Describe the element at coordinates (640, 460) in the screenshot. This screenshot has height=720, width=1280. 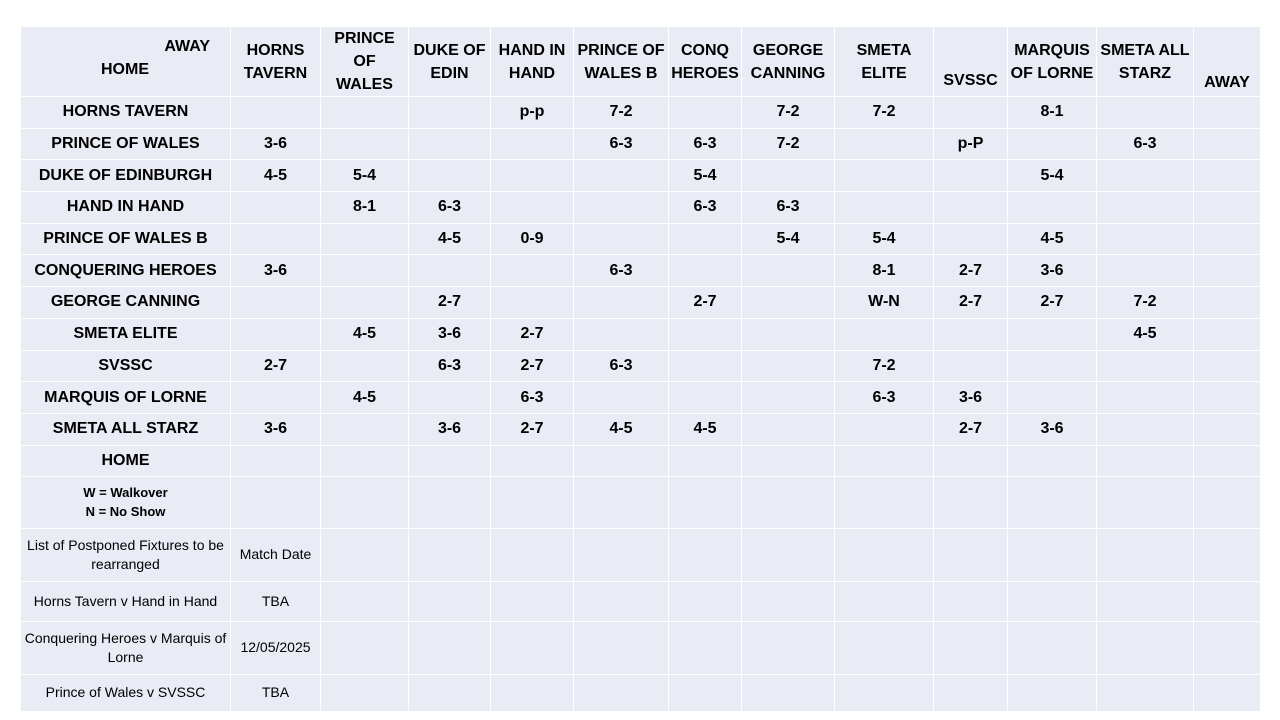
I see `home-footer-row: HOME` at that location.